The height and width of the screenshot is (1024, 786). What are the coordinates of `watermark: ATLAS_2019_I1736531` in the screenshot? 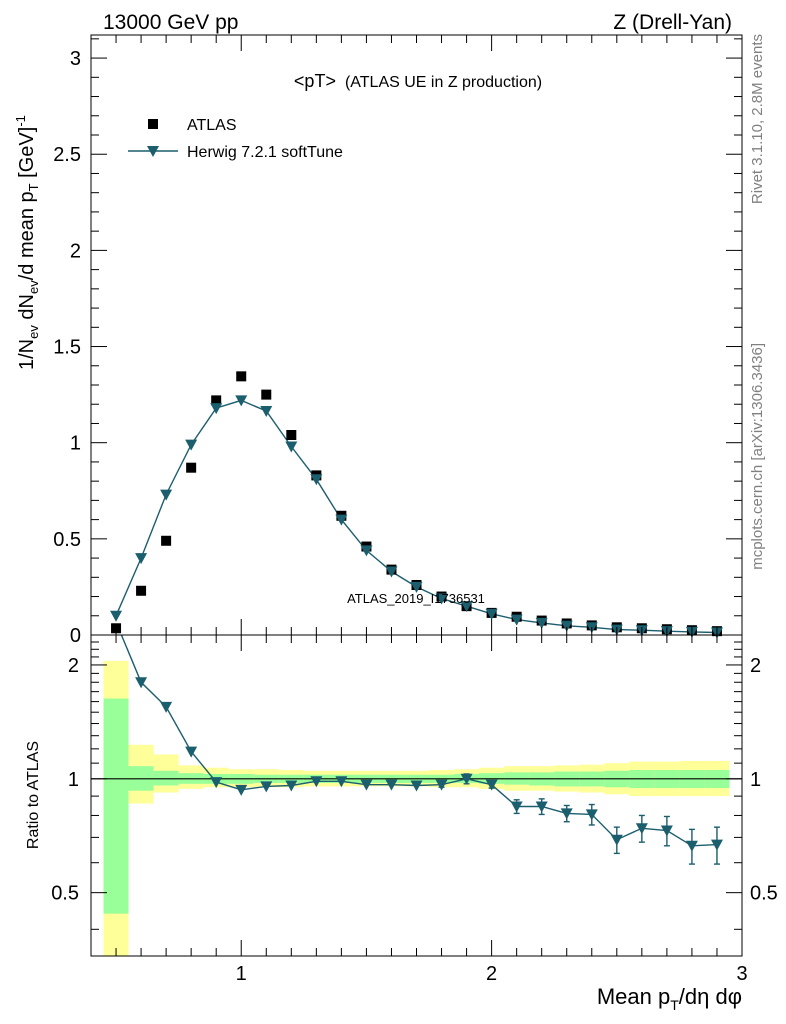 It's located at (416, 598).